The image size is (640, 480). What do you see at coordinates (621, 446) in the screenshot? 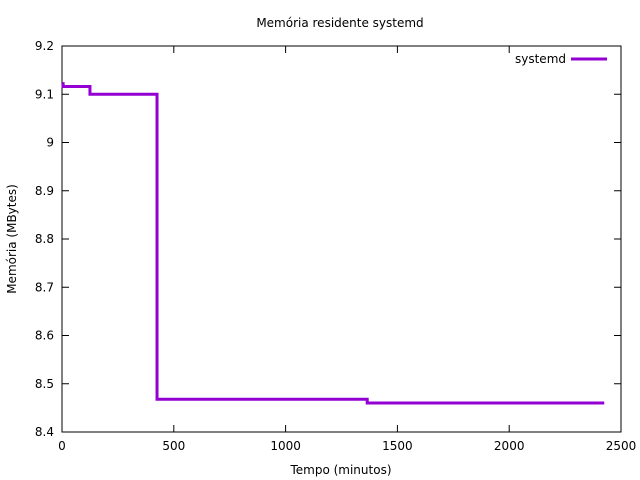
I see `x-tick-label: 2500` at bounding box center [621, 446].